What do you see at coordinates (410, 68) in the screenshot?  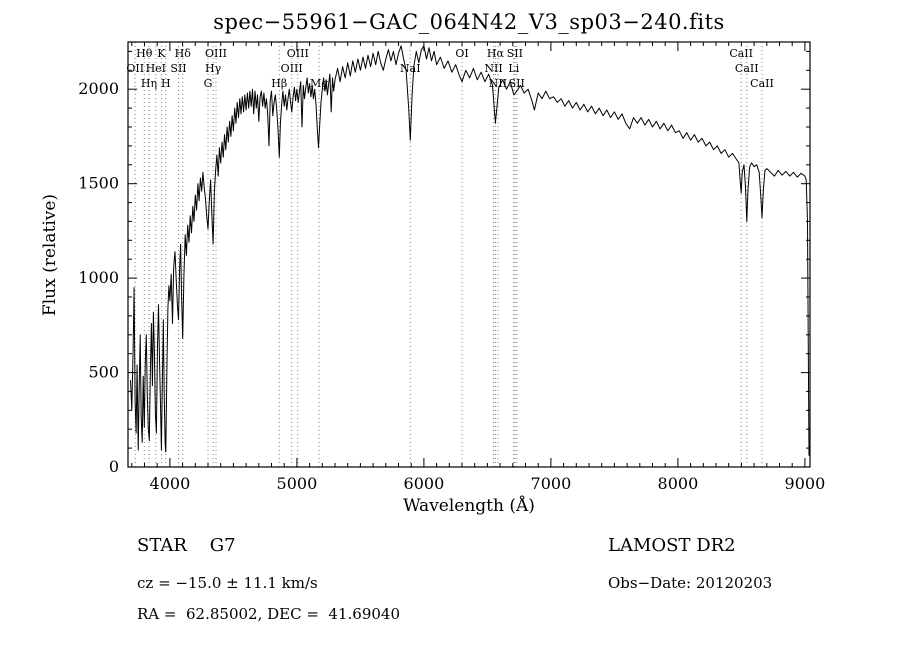 I see `spectral-line-label: NaI` at bounding box center [410, 68].